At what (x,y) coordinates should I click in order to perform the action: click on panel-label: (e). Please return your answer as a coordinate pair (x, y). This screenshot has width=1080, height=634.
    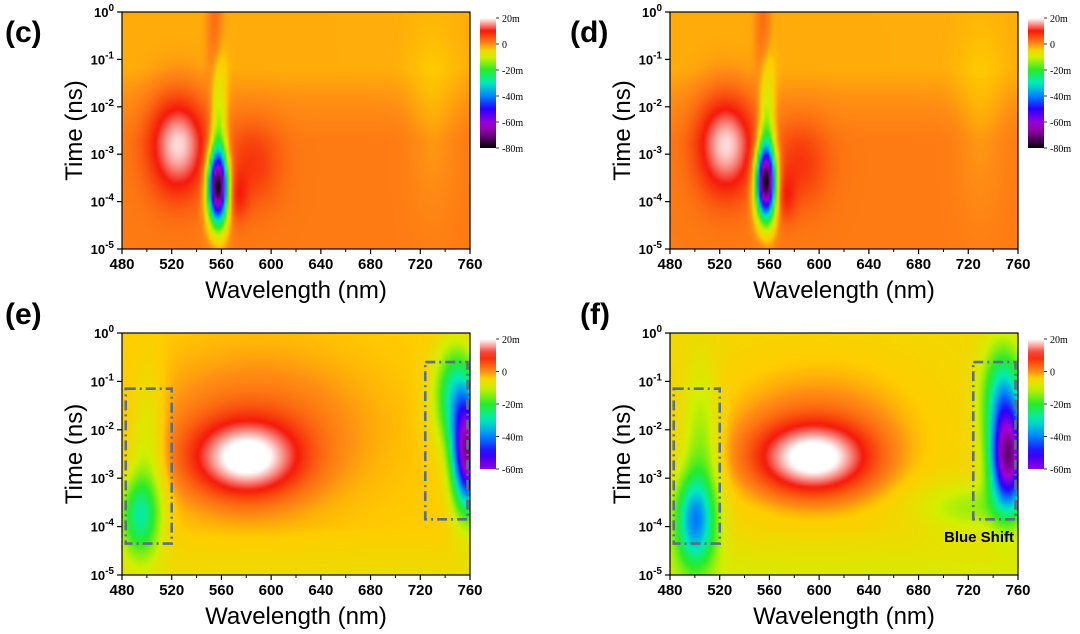
    Looking at the image, I should click on (23, 314).